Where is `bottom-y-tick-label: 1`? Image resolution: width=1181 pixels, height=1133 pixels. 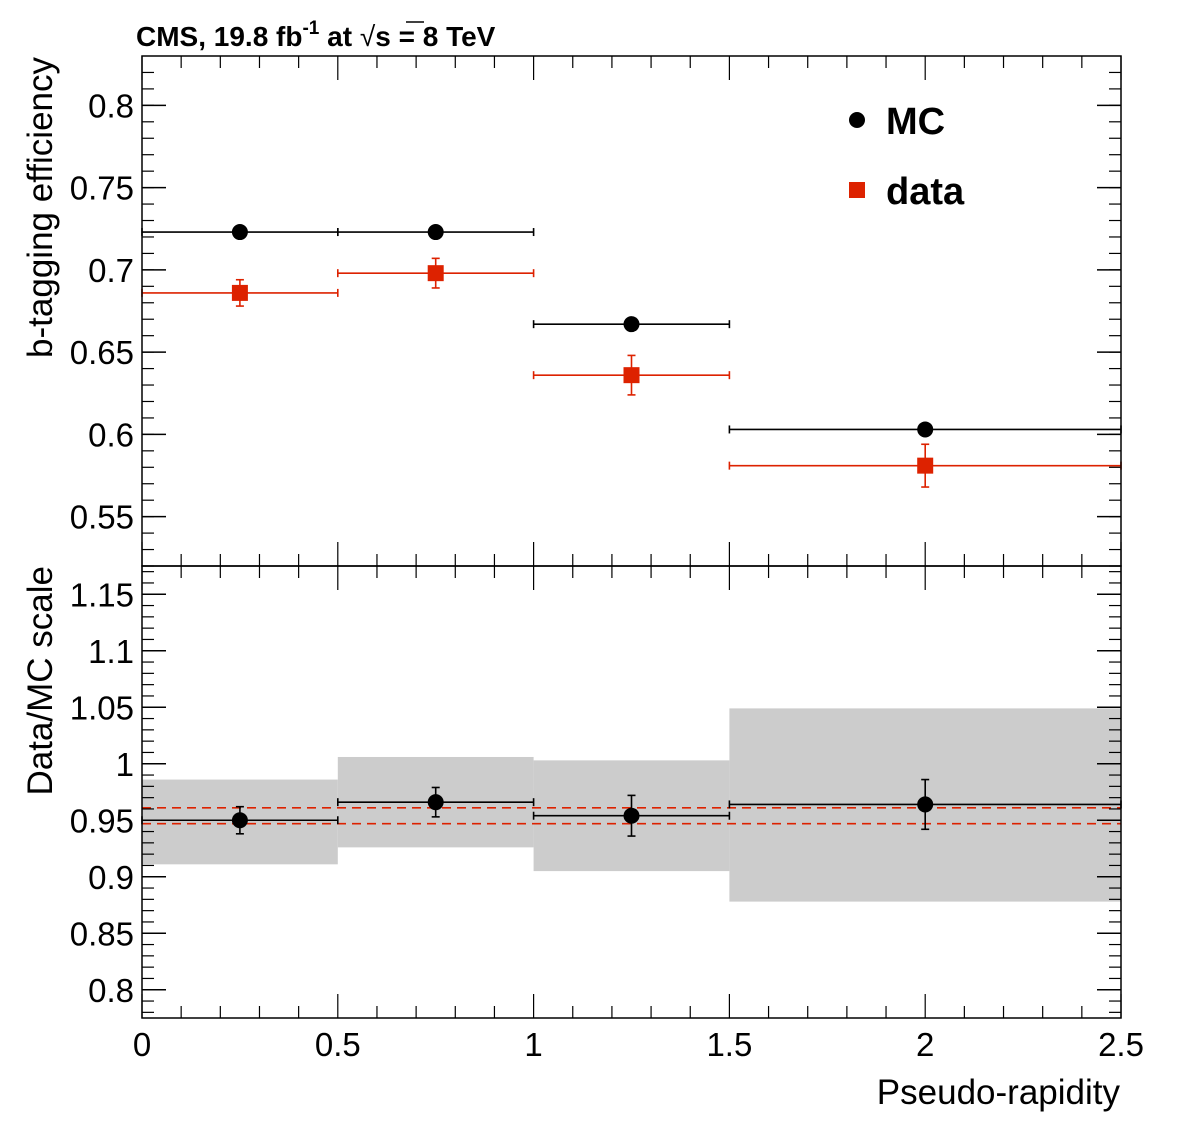 bottom-y-tick-label: 1 is located at coordinates (125, 764).